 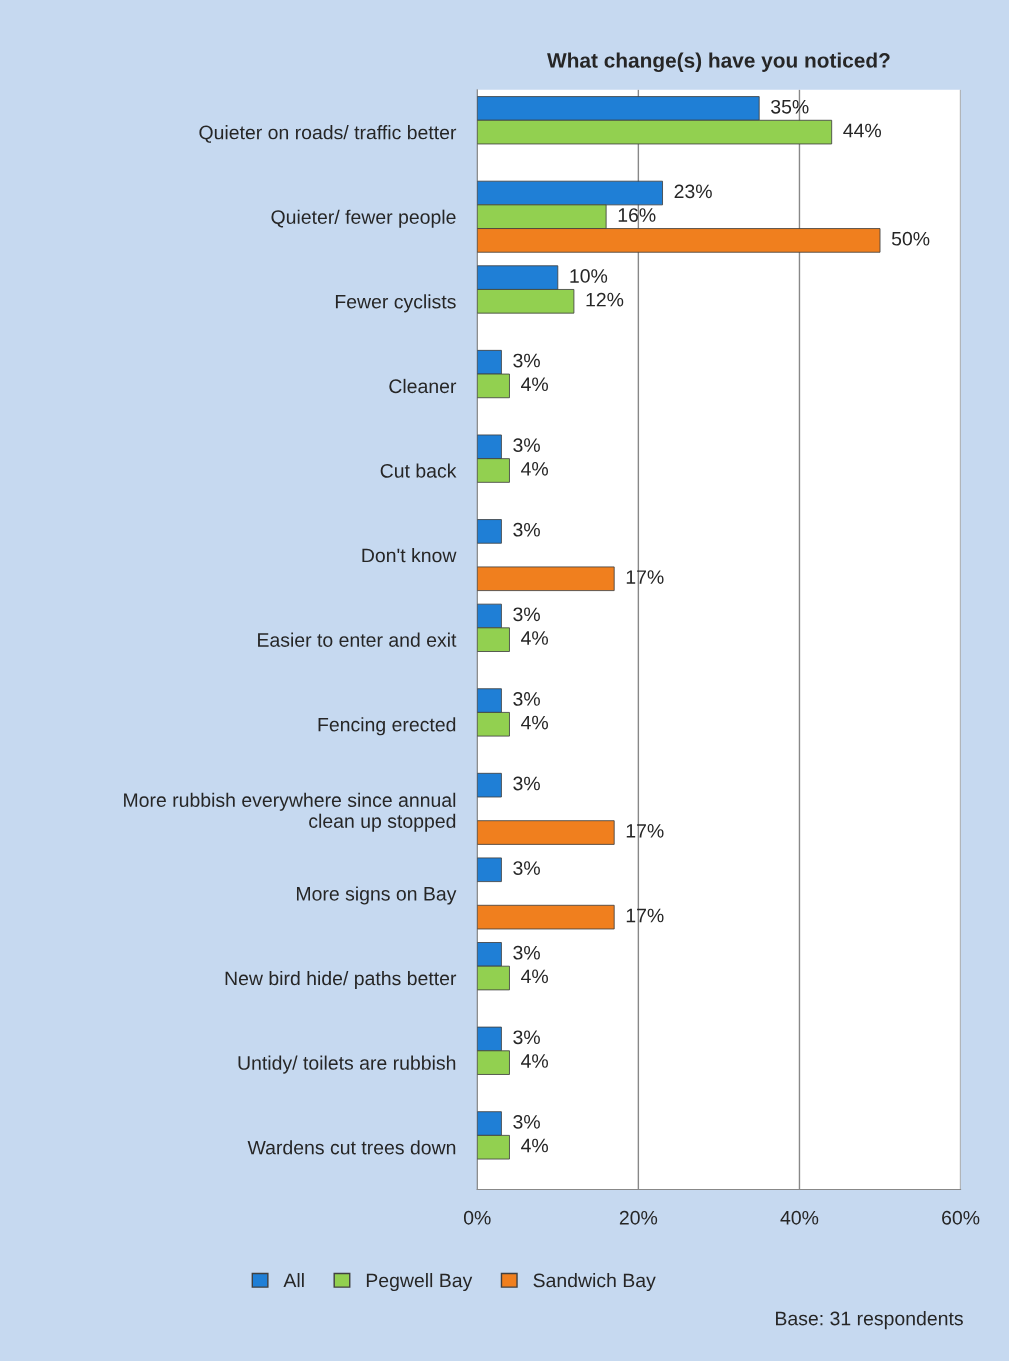 I want to click on data-label: 44%, so click(x=862, y=130).